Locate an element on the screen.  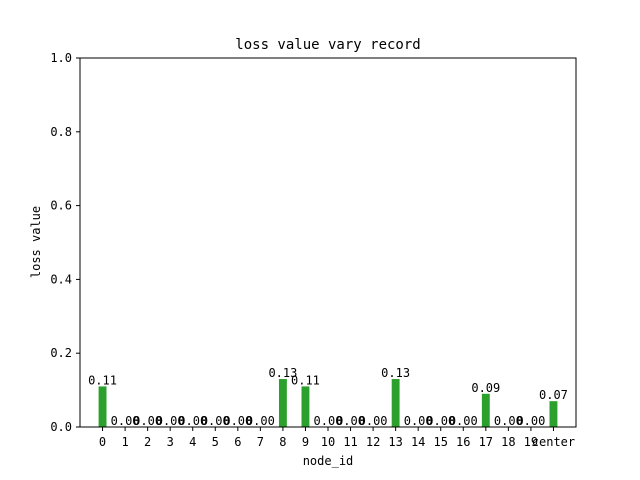
x-axis-label: node_id is located at coordinates (328, 461).